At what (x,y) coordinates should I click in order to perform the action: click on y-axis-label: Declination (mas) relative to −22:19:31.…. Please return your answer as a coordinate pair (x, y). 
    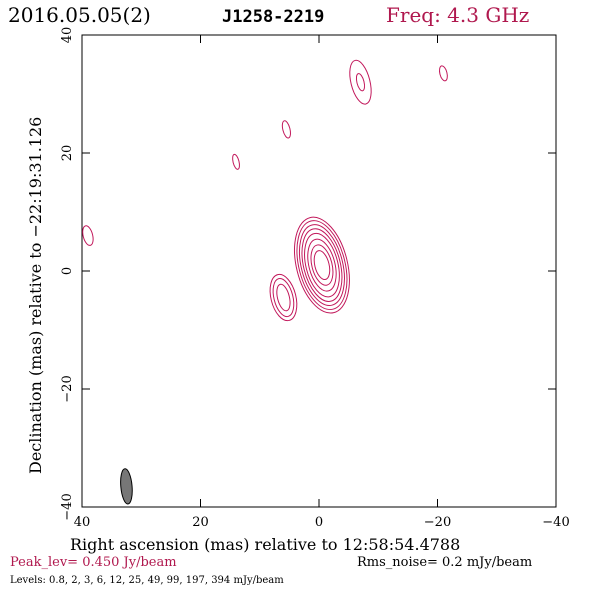
    Looking at the image, I should click on (35, 295).